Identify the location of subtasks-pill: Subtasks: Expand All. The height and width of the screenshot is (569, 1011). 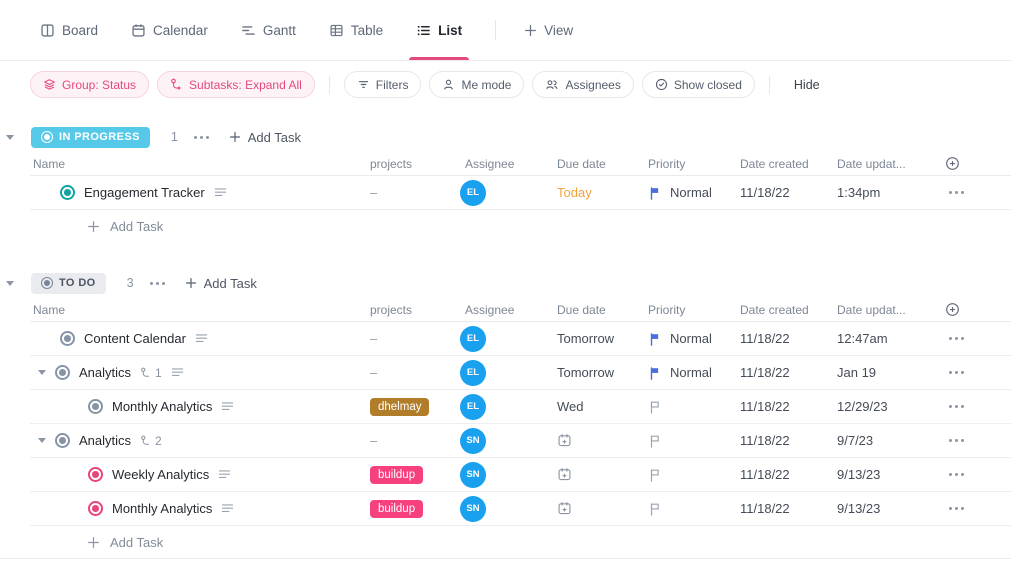
(236, 84).